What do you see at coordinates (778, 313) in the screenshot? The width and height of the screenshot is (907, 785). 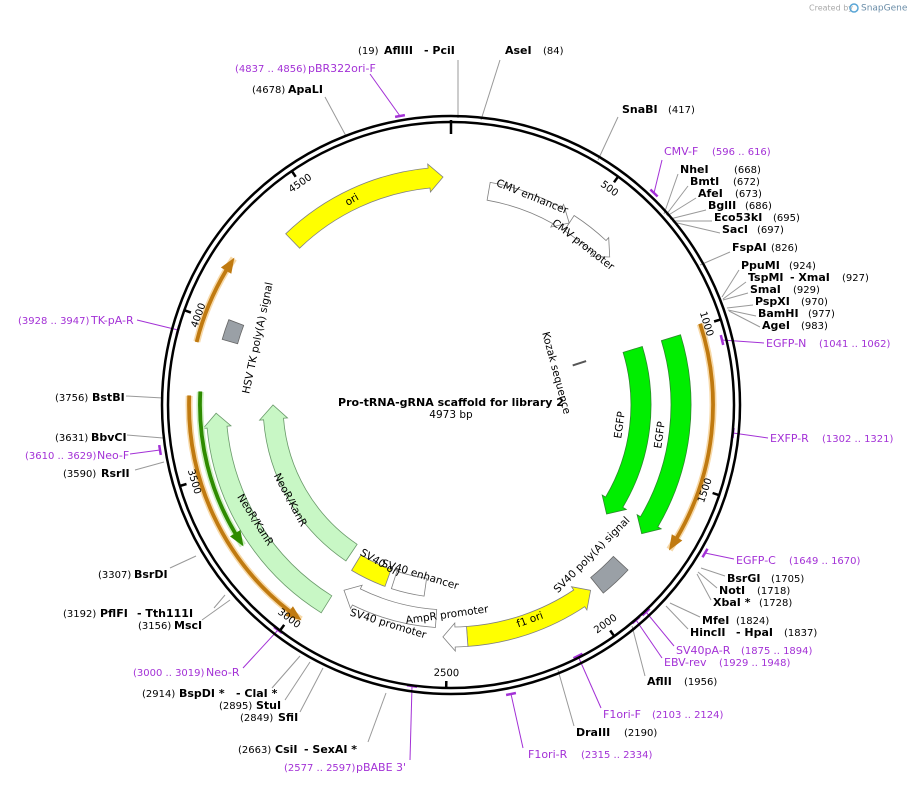 I see `enzyme-name: BamHI` at bounding box center [778, 313].